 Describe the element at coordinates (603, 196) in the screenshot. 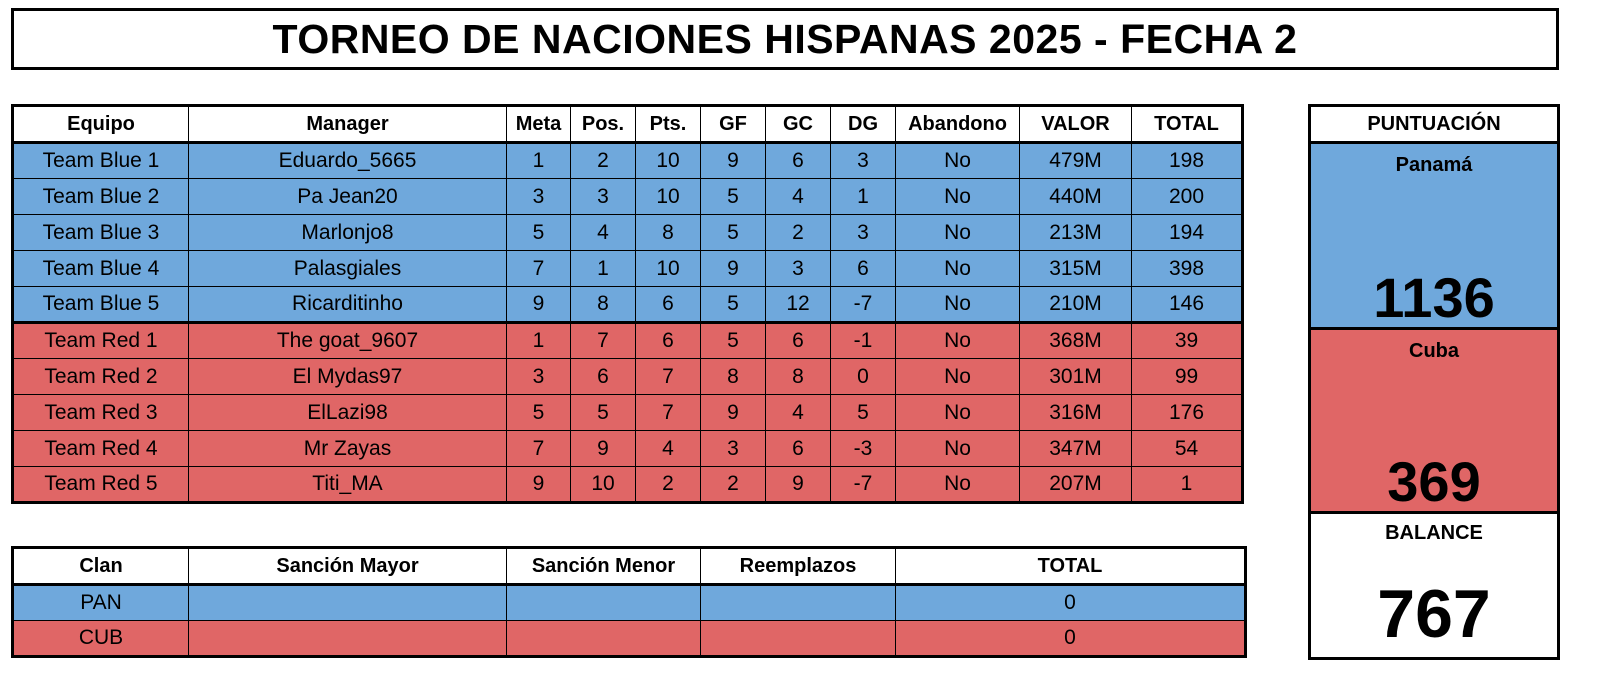

I see `pos-cell: 3` at that location.